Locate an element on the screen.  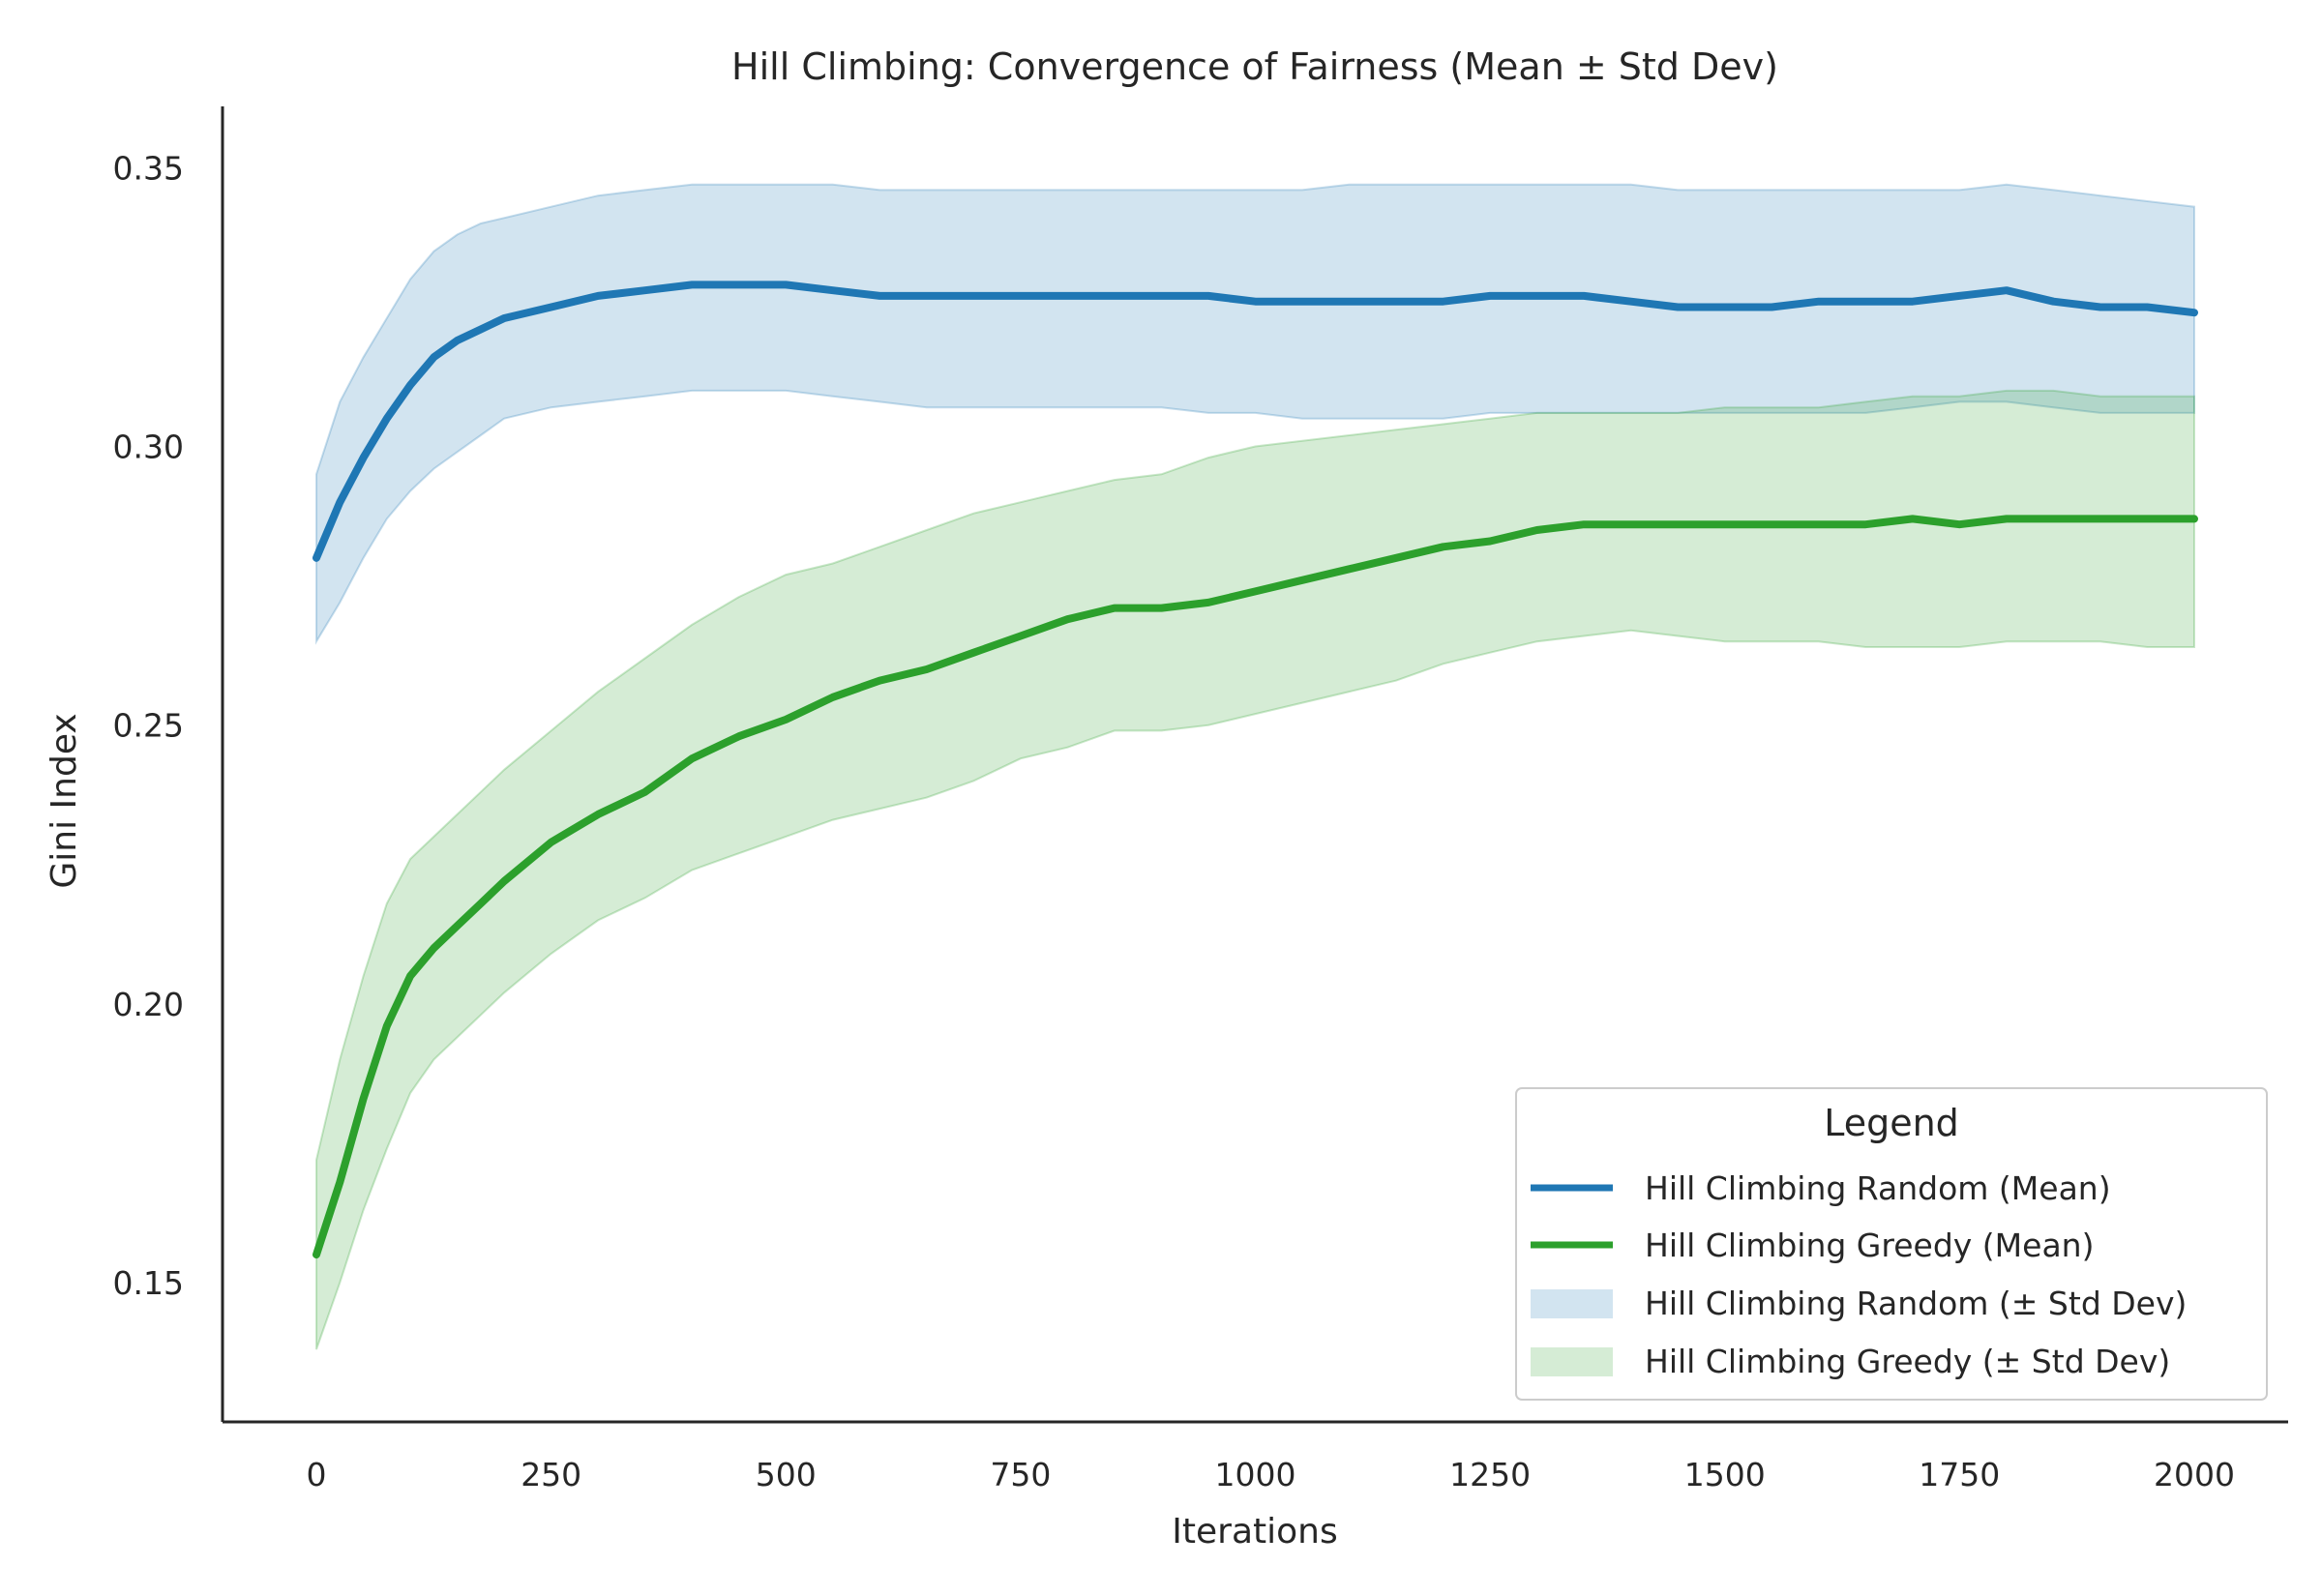
x-tick-label: 1500 is located at coordinates (1725, 1474).